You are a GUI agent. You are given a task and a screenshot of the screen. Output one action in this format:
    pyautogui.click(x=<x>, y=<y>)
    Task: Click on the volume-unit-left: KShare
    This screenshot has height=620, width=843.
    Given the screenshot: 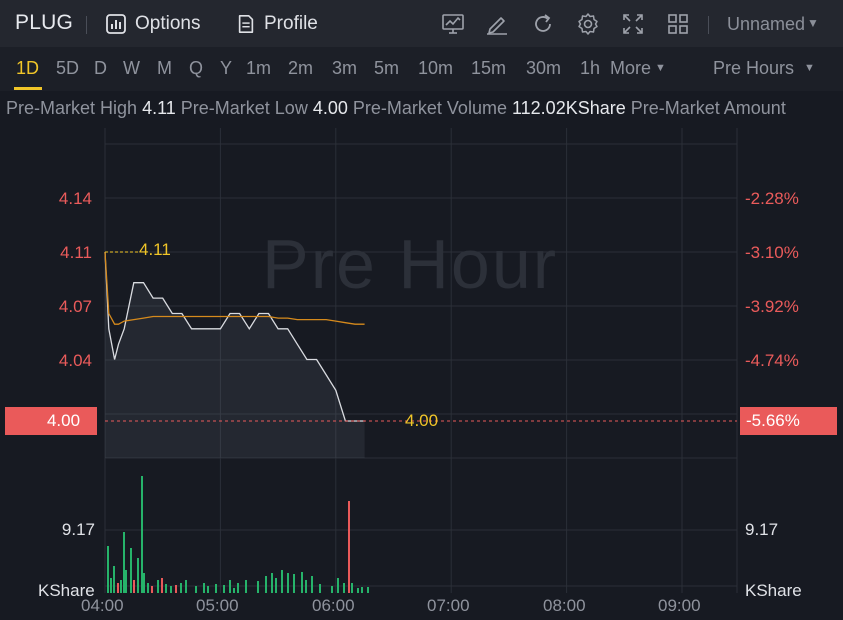 What is the action you would take?
    pyautogui.click(x=66, y=590)
    